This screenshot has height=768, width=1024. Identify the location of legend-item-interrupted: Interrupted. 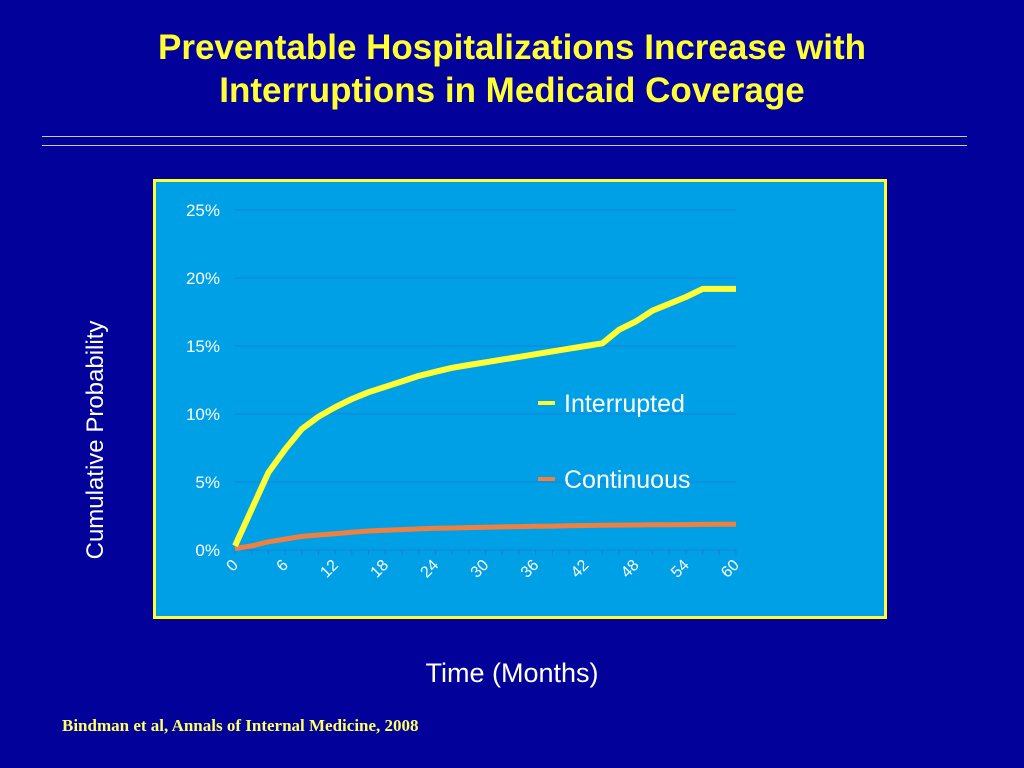
(611, 404).